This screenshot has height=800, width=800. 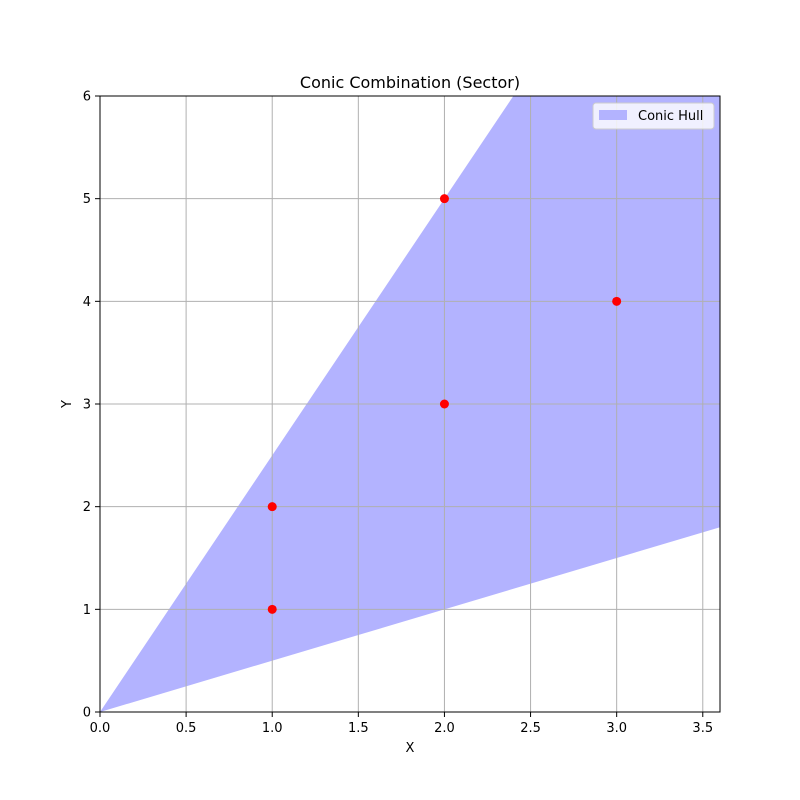 I want to click on y-tick-label: 4, so click(x=87, y=302).